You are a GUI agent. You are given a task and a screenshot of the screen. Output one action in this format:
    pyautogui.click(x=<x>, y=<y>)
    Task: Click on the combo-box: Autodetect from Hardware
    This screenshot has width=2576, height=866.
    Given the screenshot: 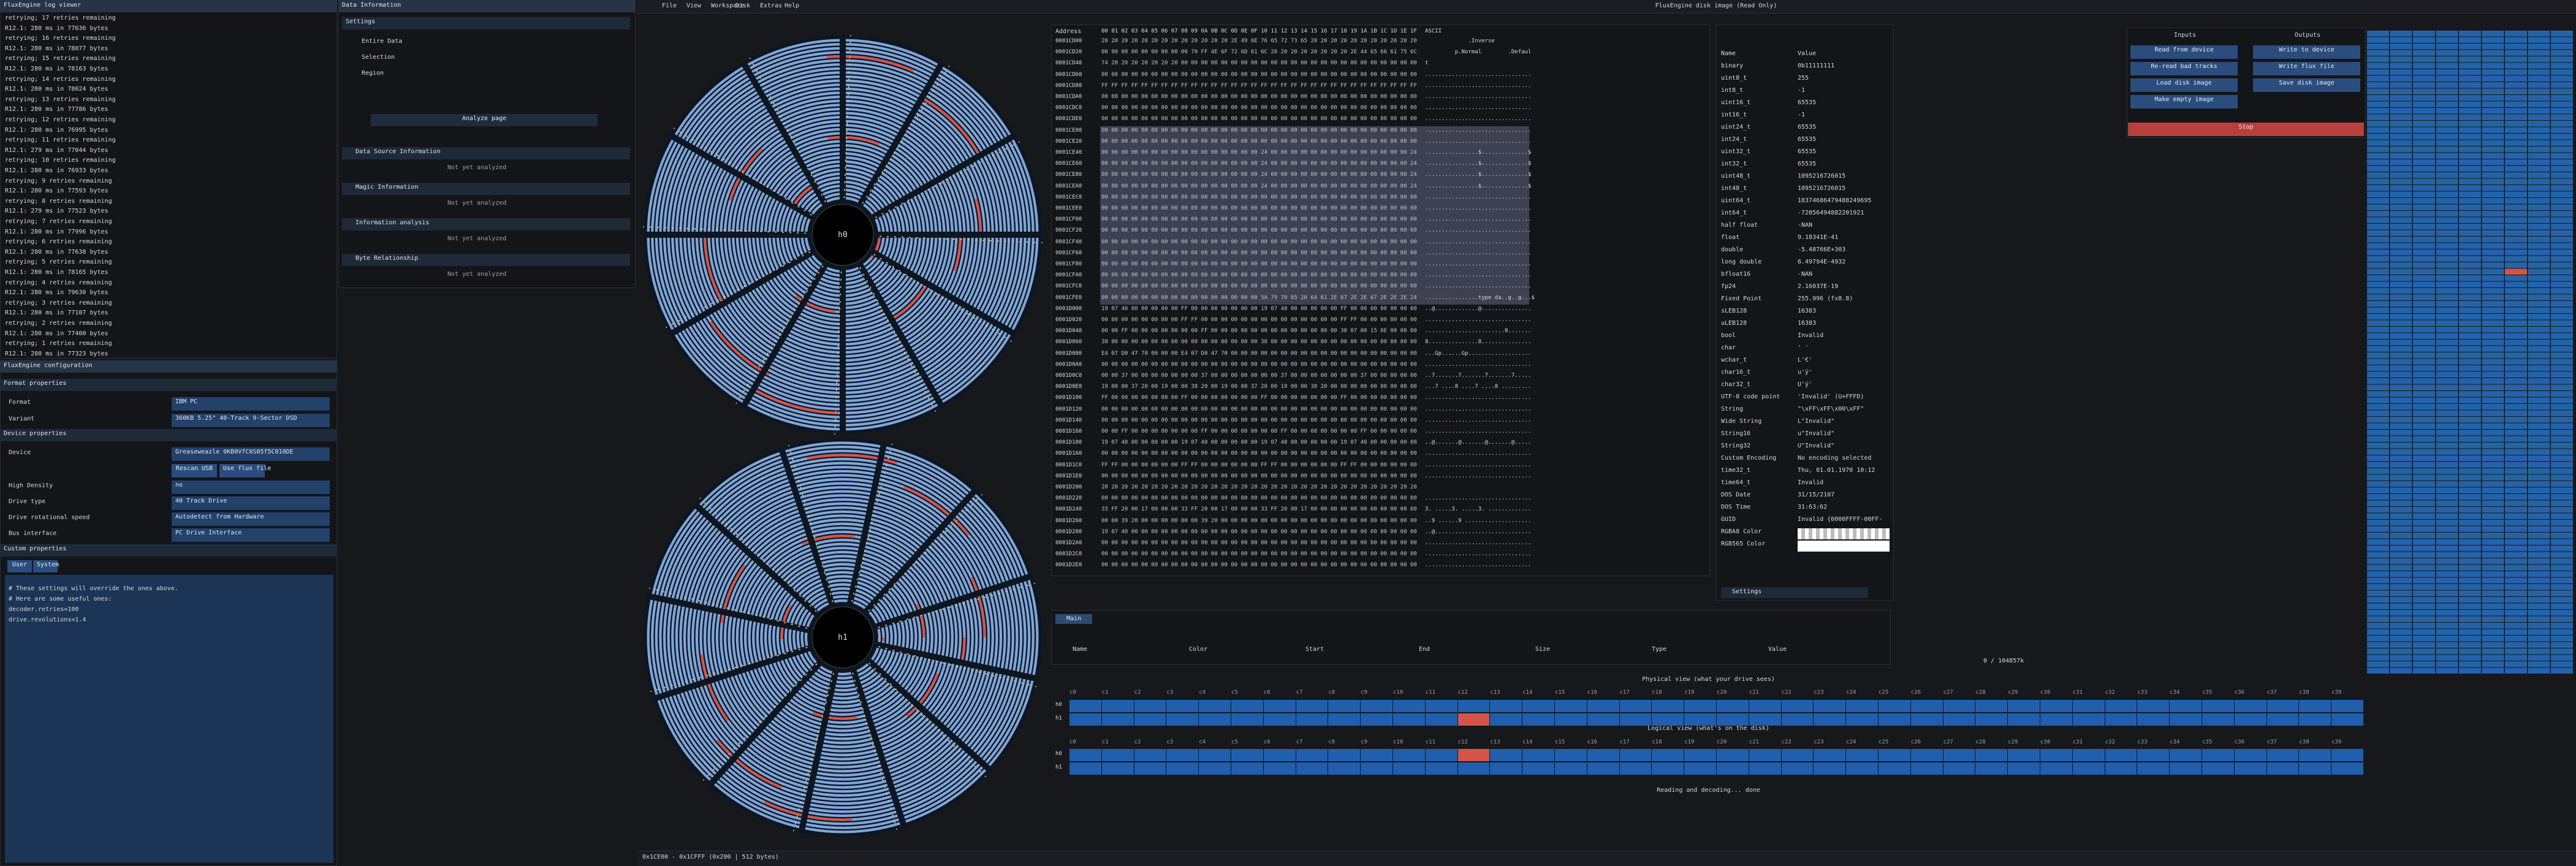 What is the action you would take?
    pyautogui.click(x=251, y=519)
    